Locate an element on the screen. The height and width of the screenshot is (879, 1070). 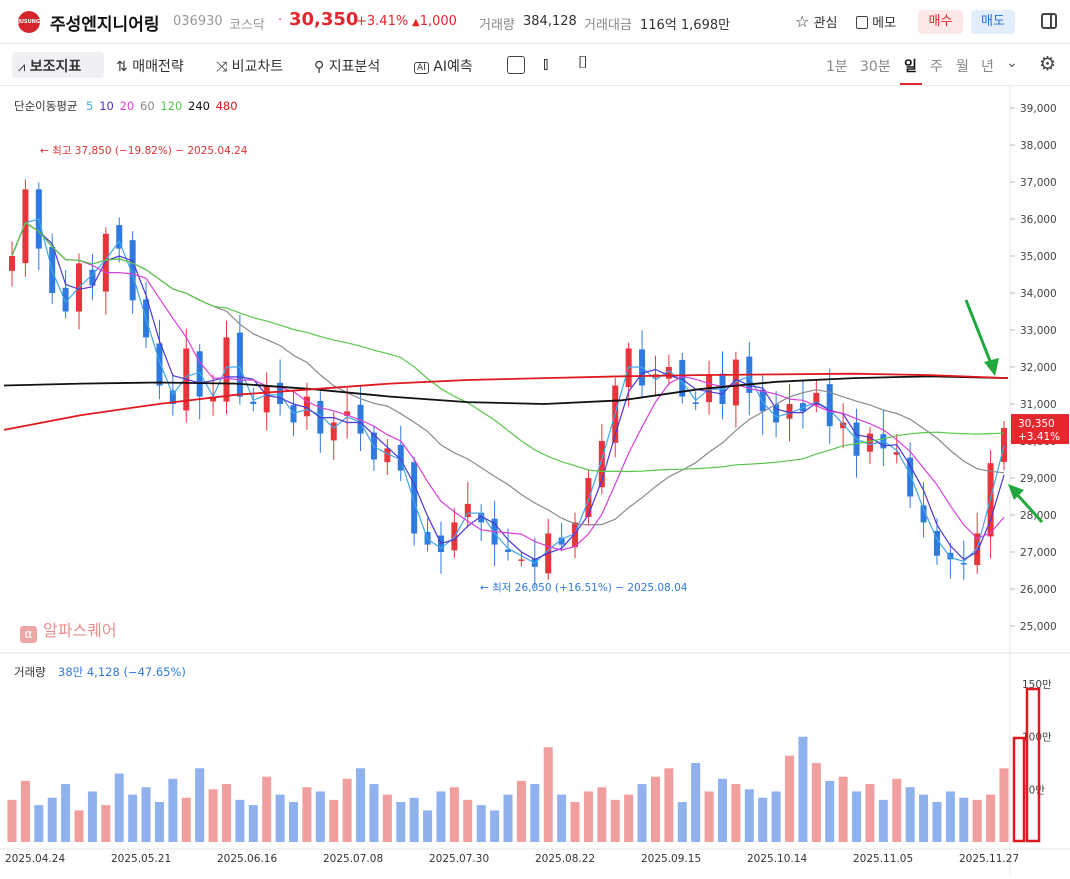
candle-type-icon: ⫾ is located at coordinates (546, 64).